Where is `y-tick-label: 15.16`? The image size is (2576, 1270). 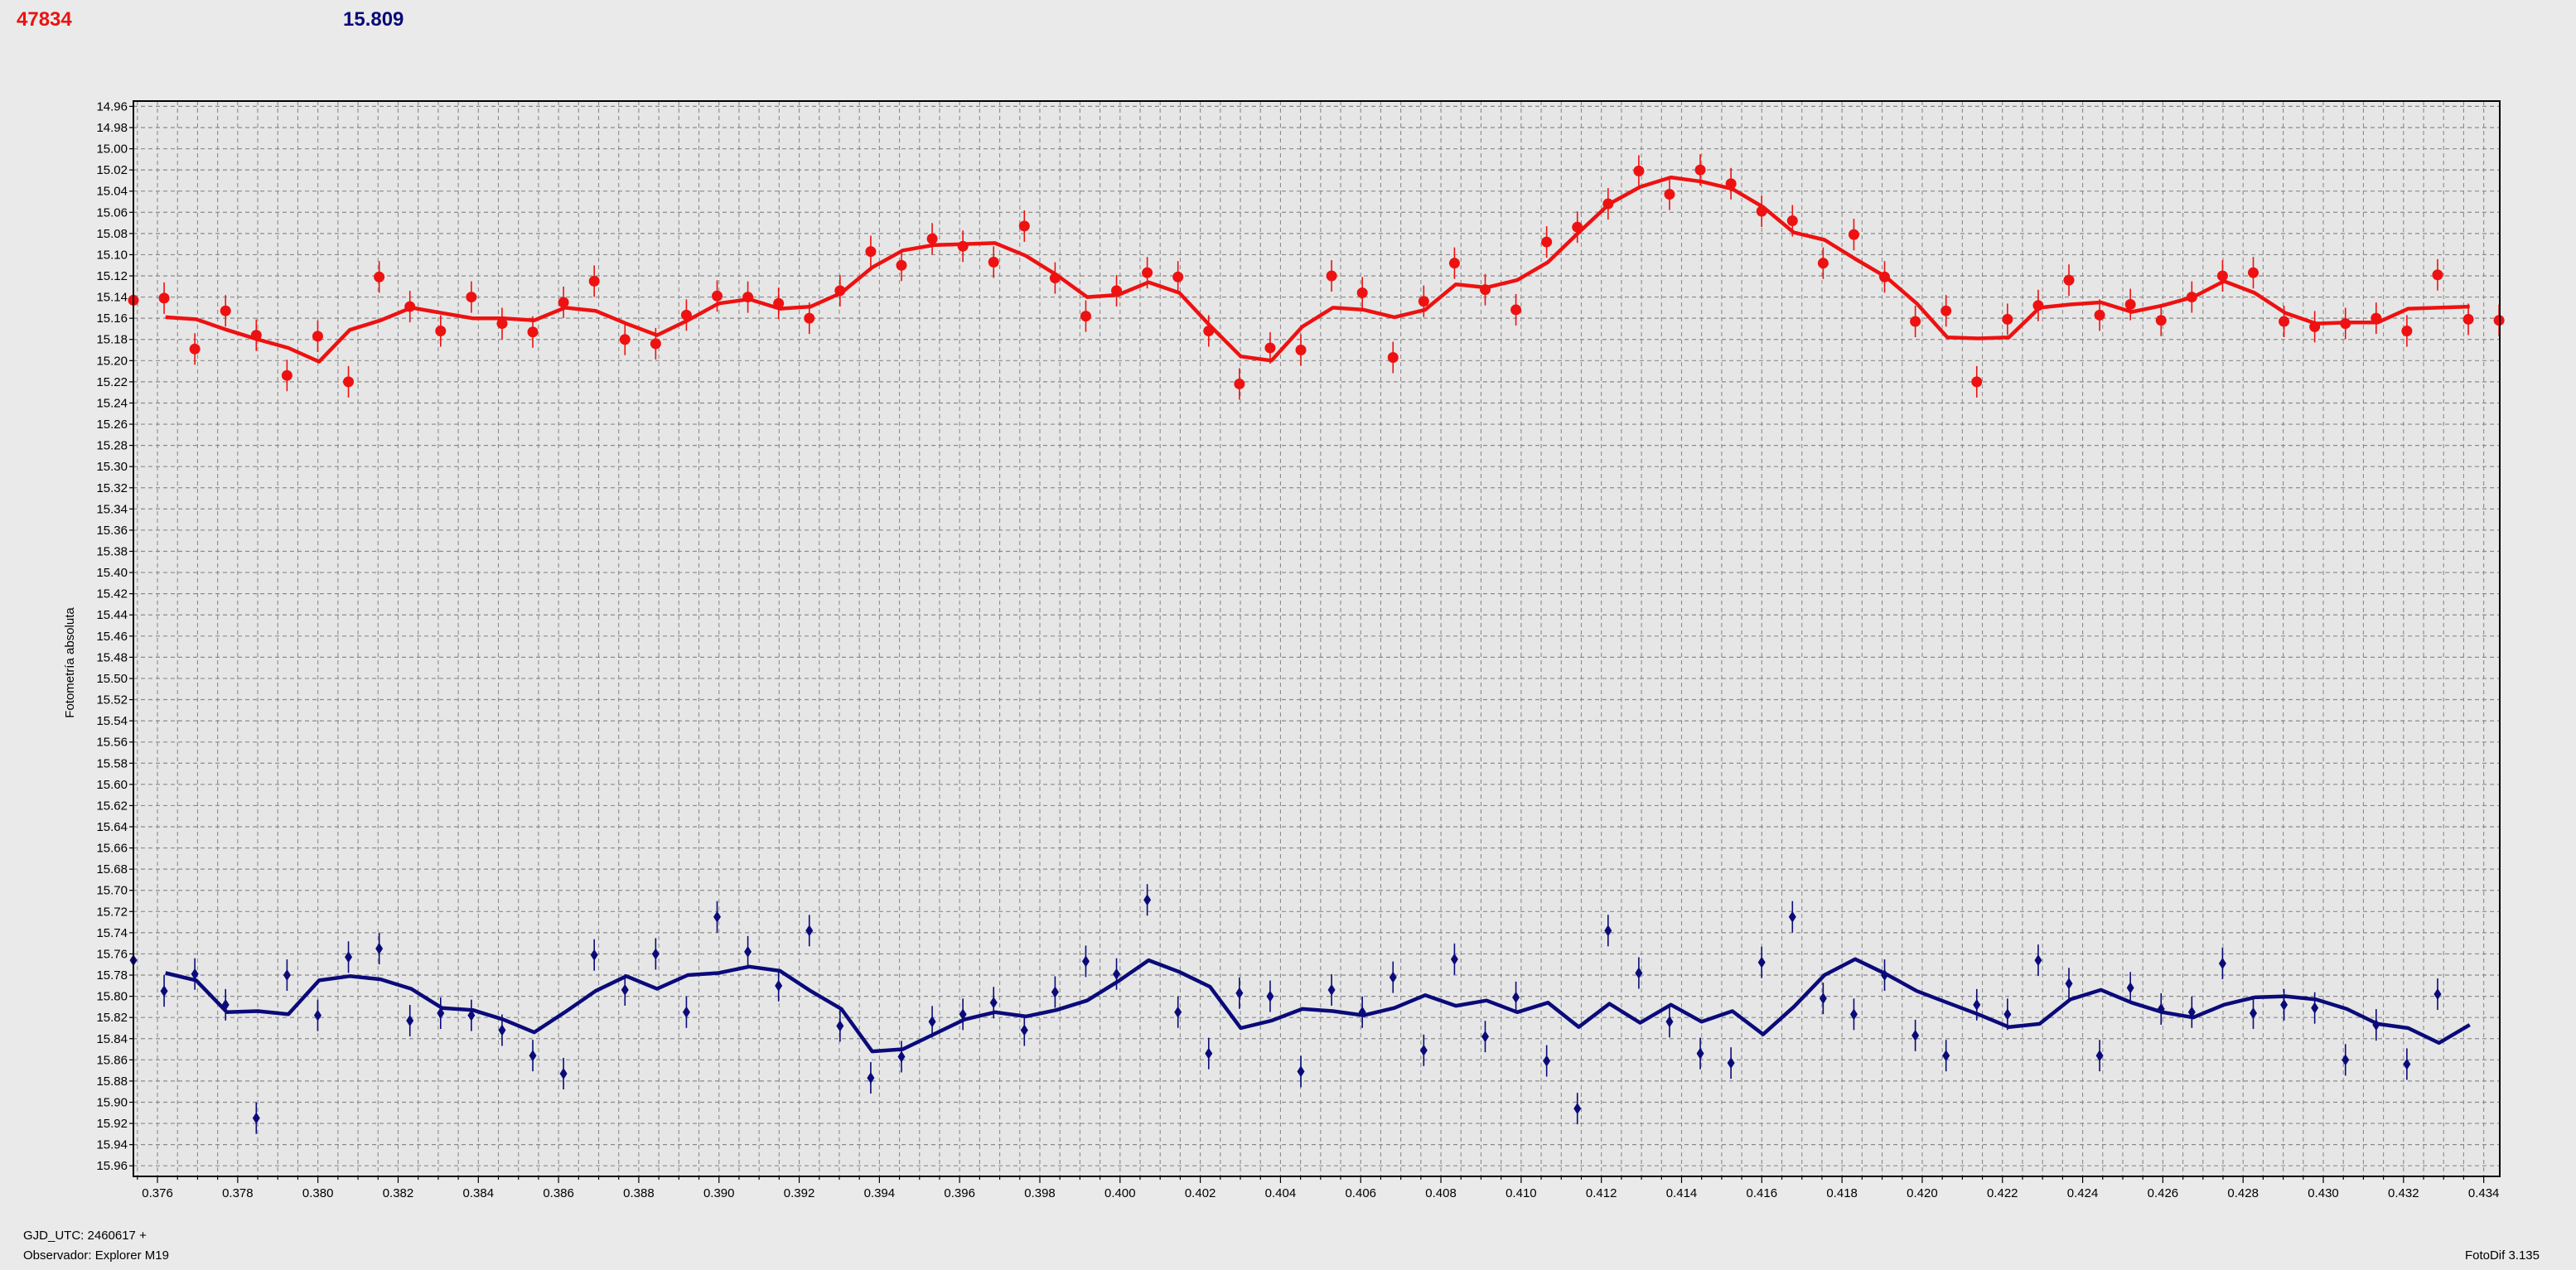 y-tick-label: 15.16 is located at coordinates (112, 318).